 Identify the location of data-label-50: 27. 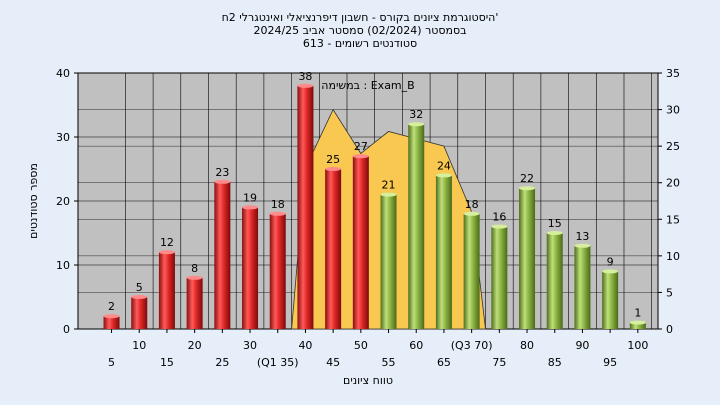
(361, 146).